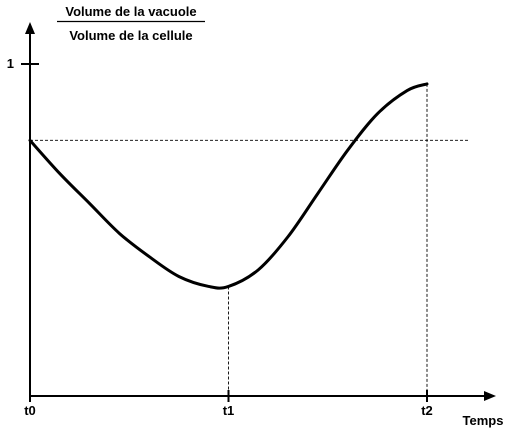  What do you see at coordinates (10, 63) in the screenshot?
I see `y-tick-label: 1` at bounding box center [10, 63].